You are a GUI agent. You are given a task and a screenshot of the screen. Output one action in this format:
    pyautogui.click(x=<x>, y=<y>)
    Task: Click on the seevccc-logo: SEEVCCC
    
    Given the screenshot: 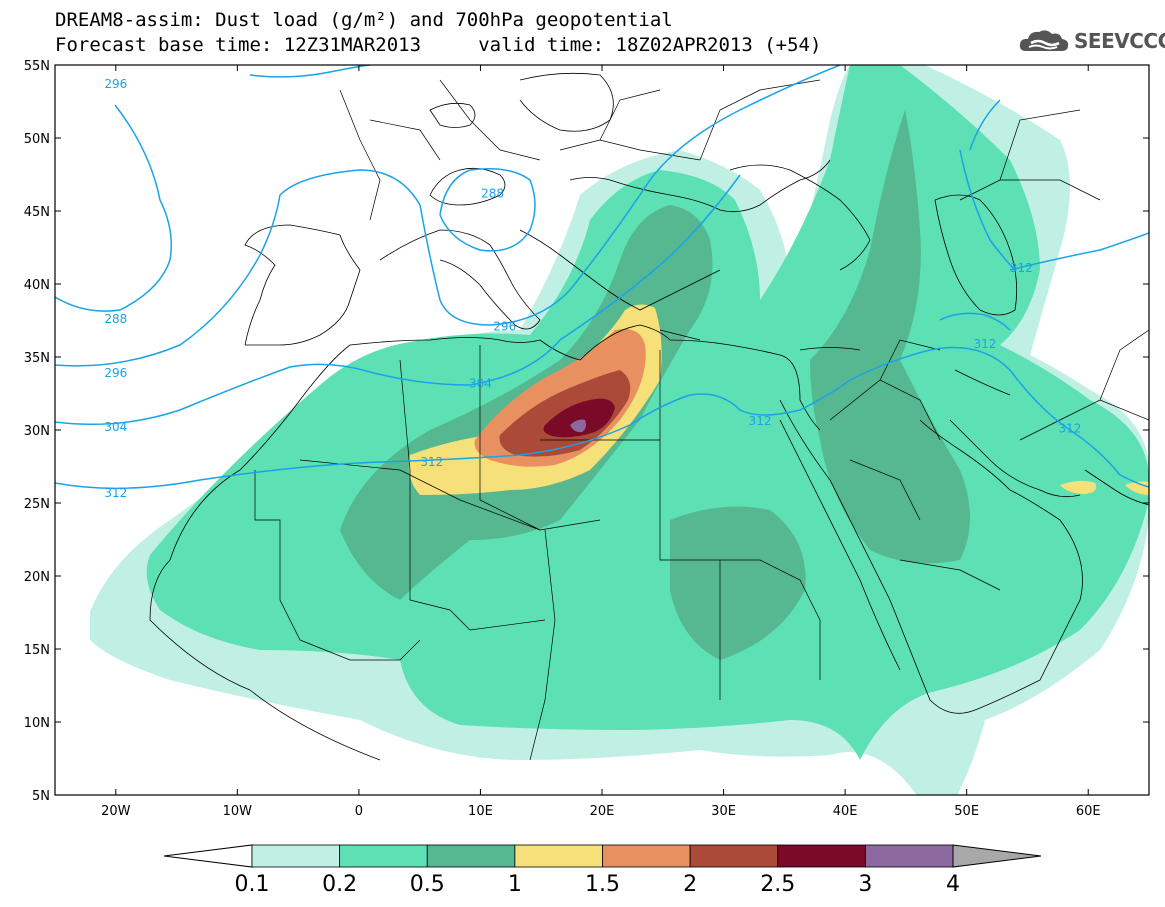 What is the action you would take?
    pyautogui.click(x=1091, y=41)
    